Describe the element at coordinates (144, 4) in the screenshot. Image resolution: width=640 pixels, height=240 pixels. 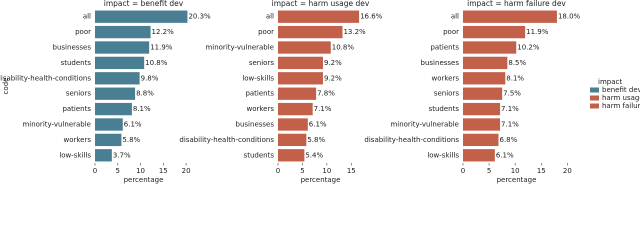
I see `facet-title: impact = benefit dev` at that location.